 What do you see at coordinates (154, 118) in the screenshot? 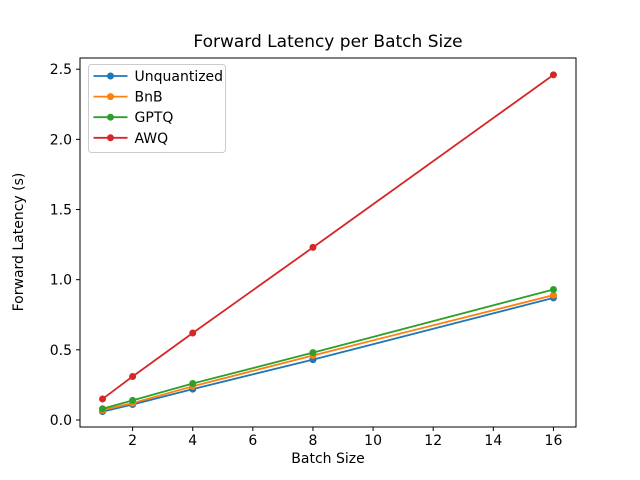
I see `legend-label: GPTQ` at bounding box center [154, 118].